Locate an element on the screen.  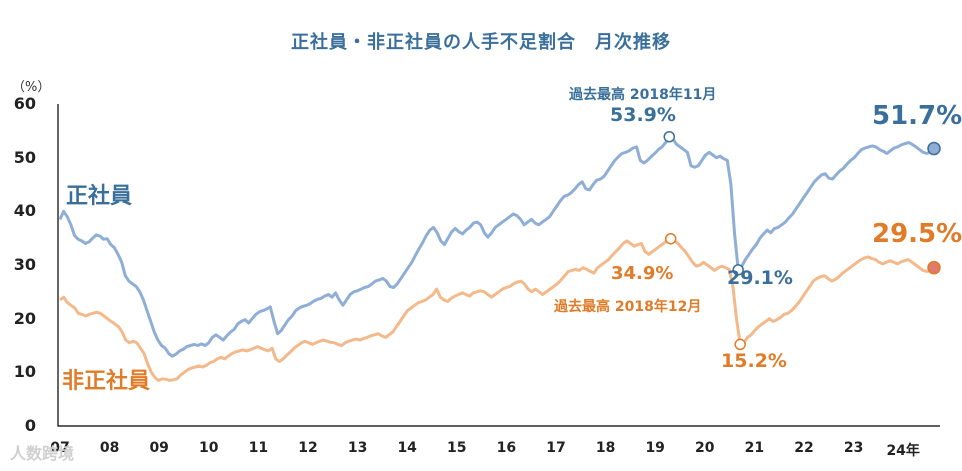
watermark: 人数跨境 is located at coordinates (42, 453).